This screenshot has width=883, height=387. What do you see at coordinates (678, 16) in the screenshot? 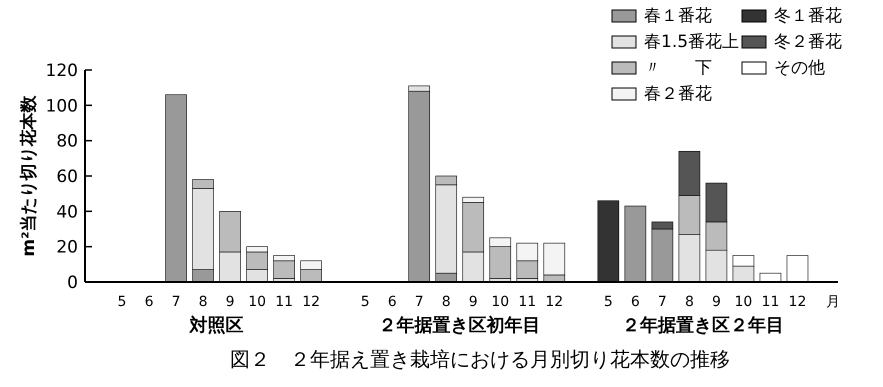
I see `legend-label: 春１番花` at bounding box center [678, 16].